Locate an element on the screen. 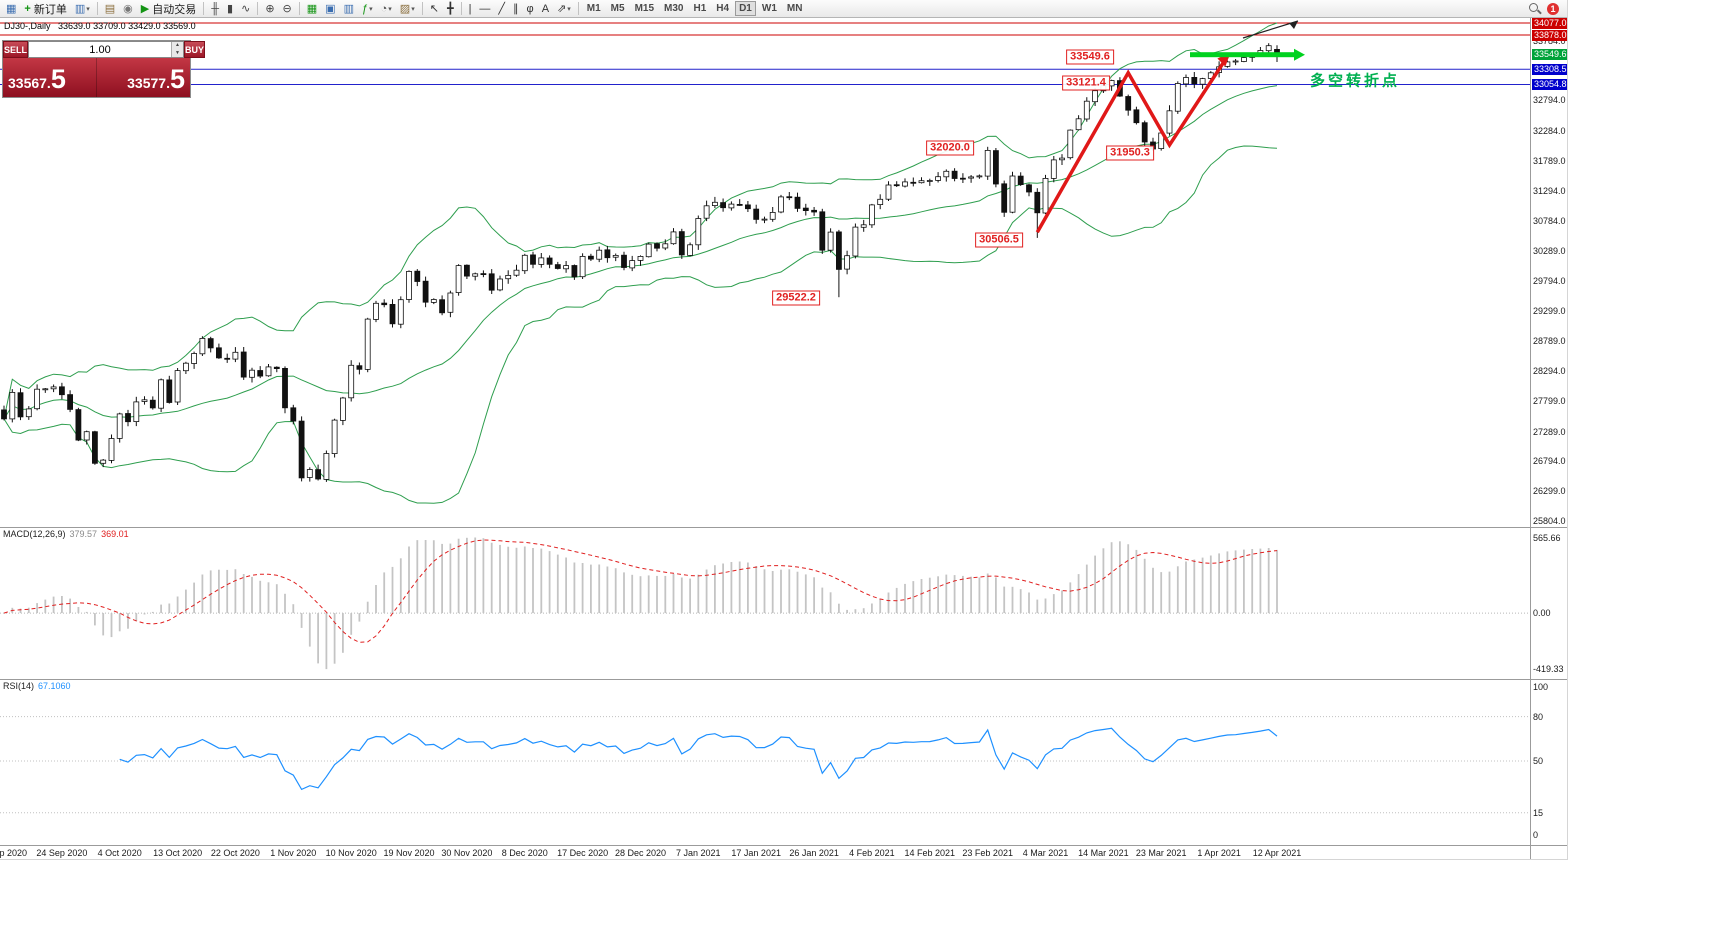  date-tick: 26 Jan 2021 is located at coordinates (814, 853).